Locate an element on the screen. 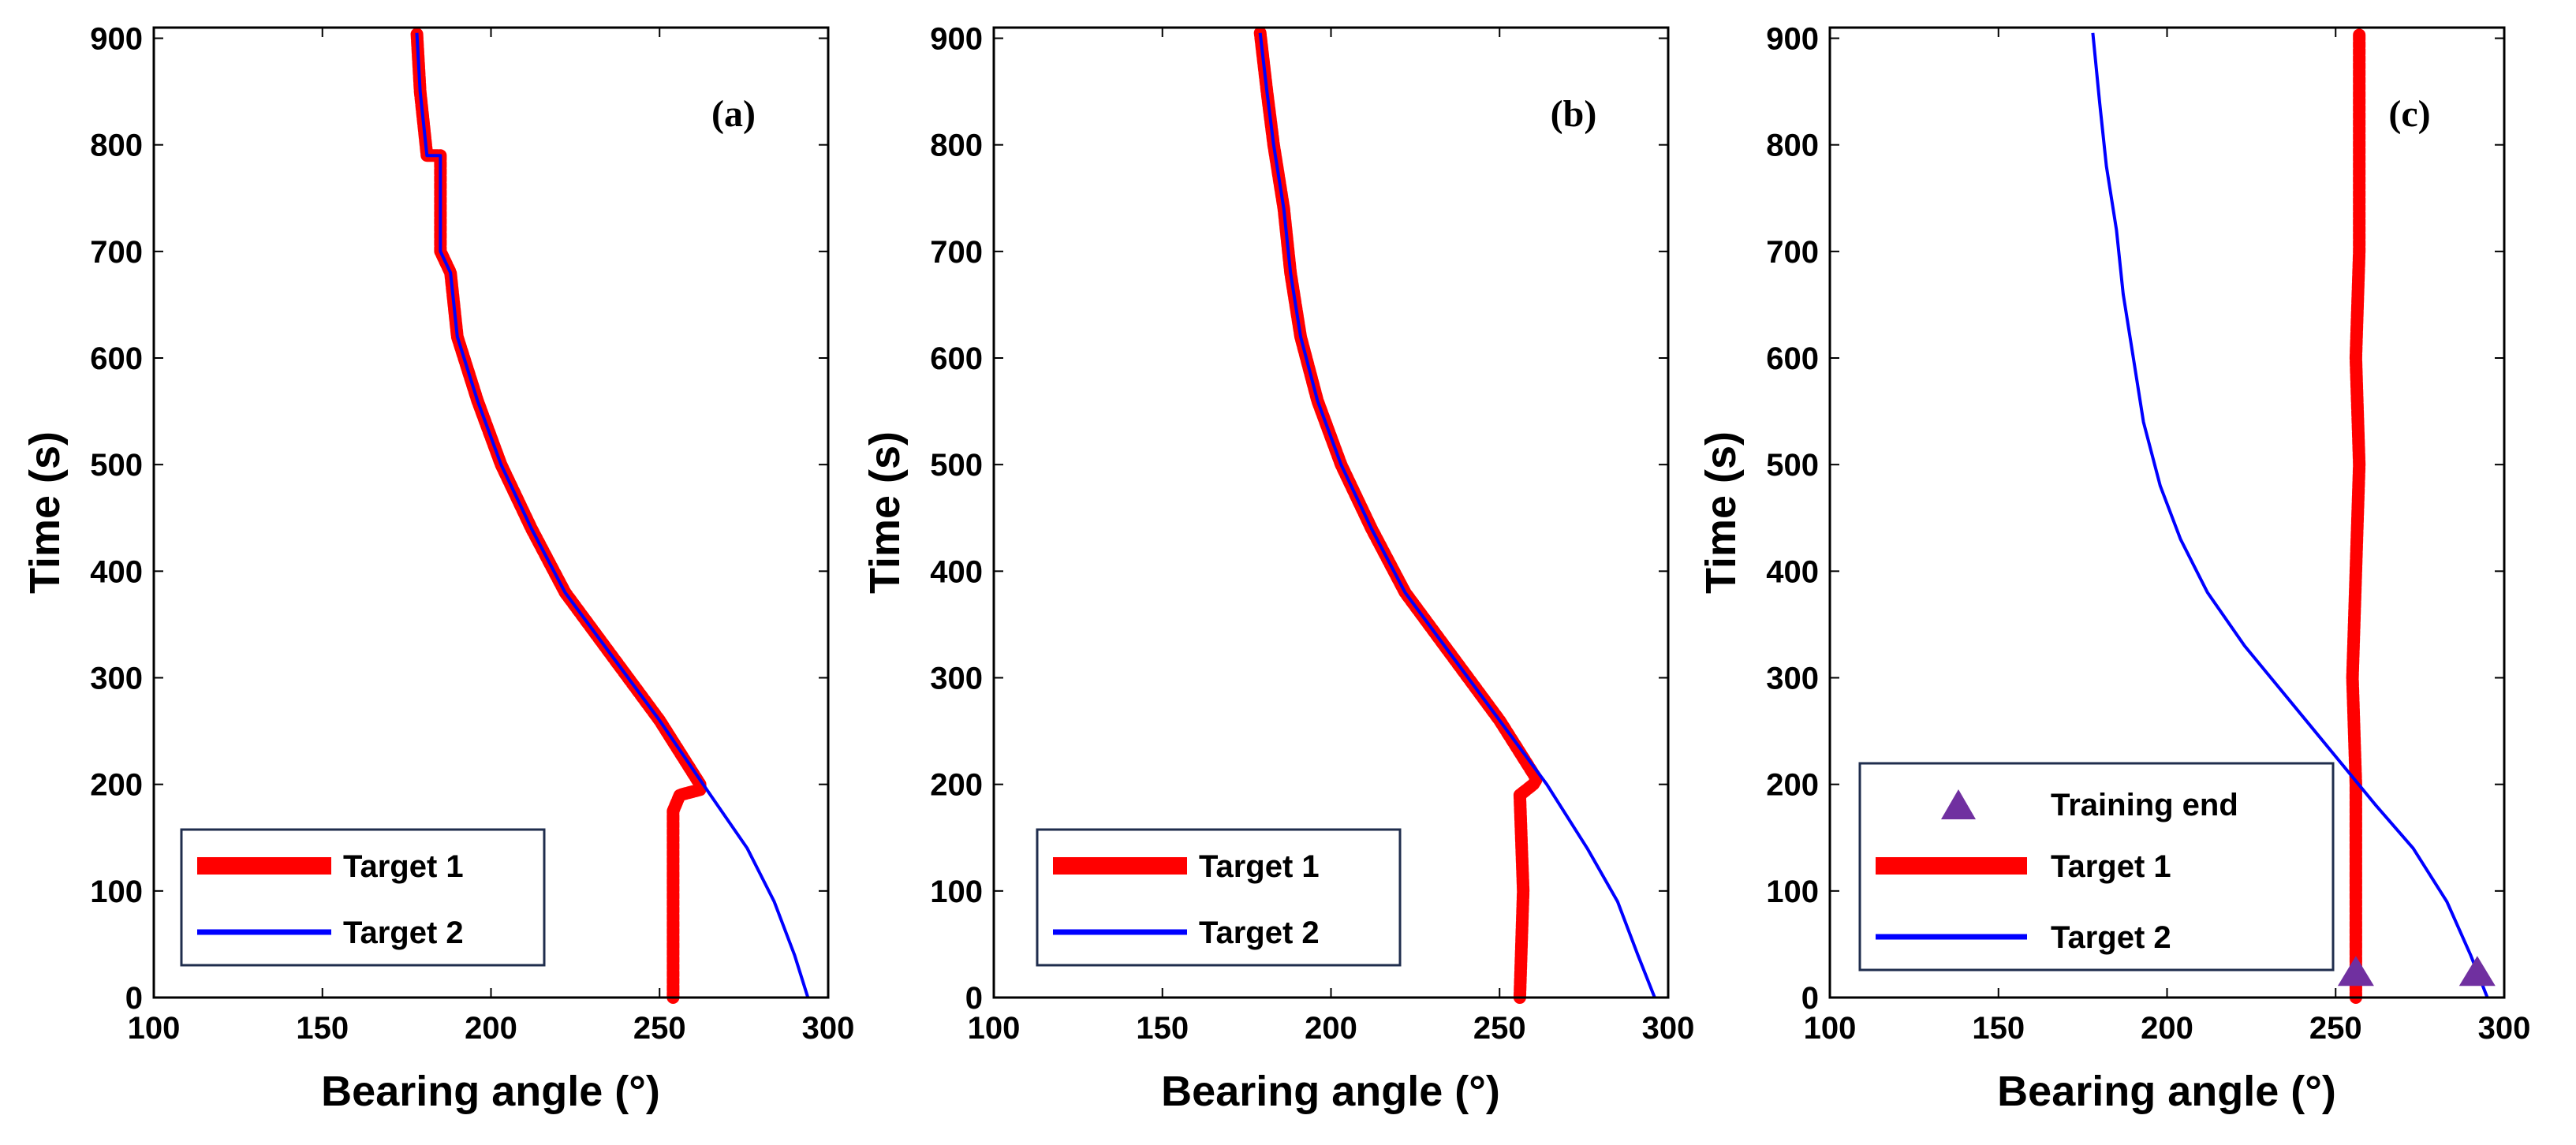 The image size is (2576, 1145). legend: Training end Target 1 Target 2 is located at coordinates (2096, 867).